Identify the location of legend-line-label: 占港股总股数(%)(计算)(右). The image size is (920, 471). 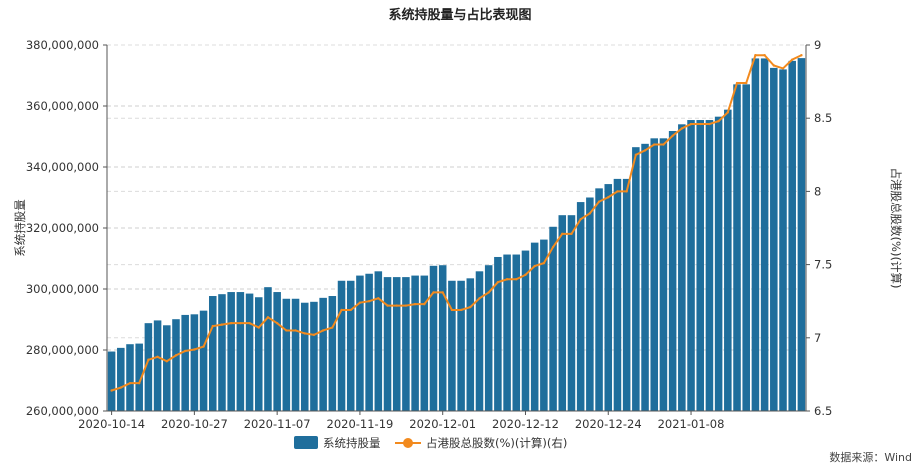
(496, 443).